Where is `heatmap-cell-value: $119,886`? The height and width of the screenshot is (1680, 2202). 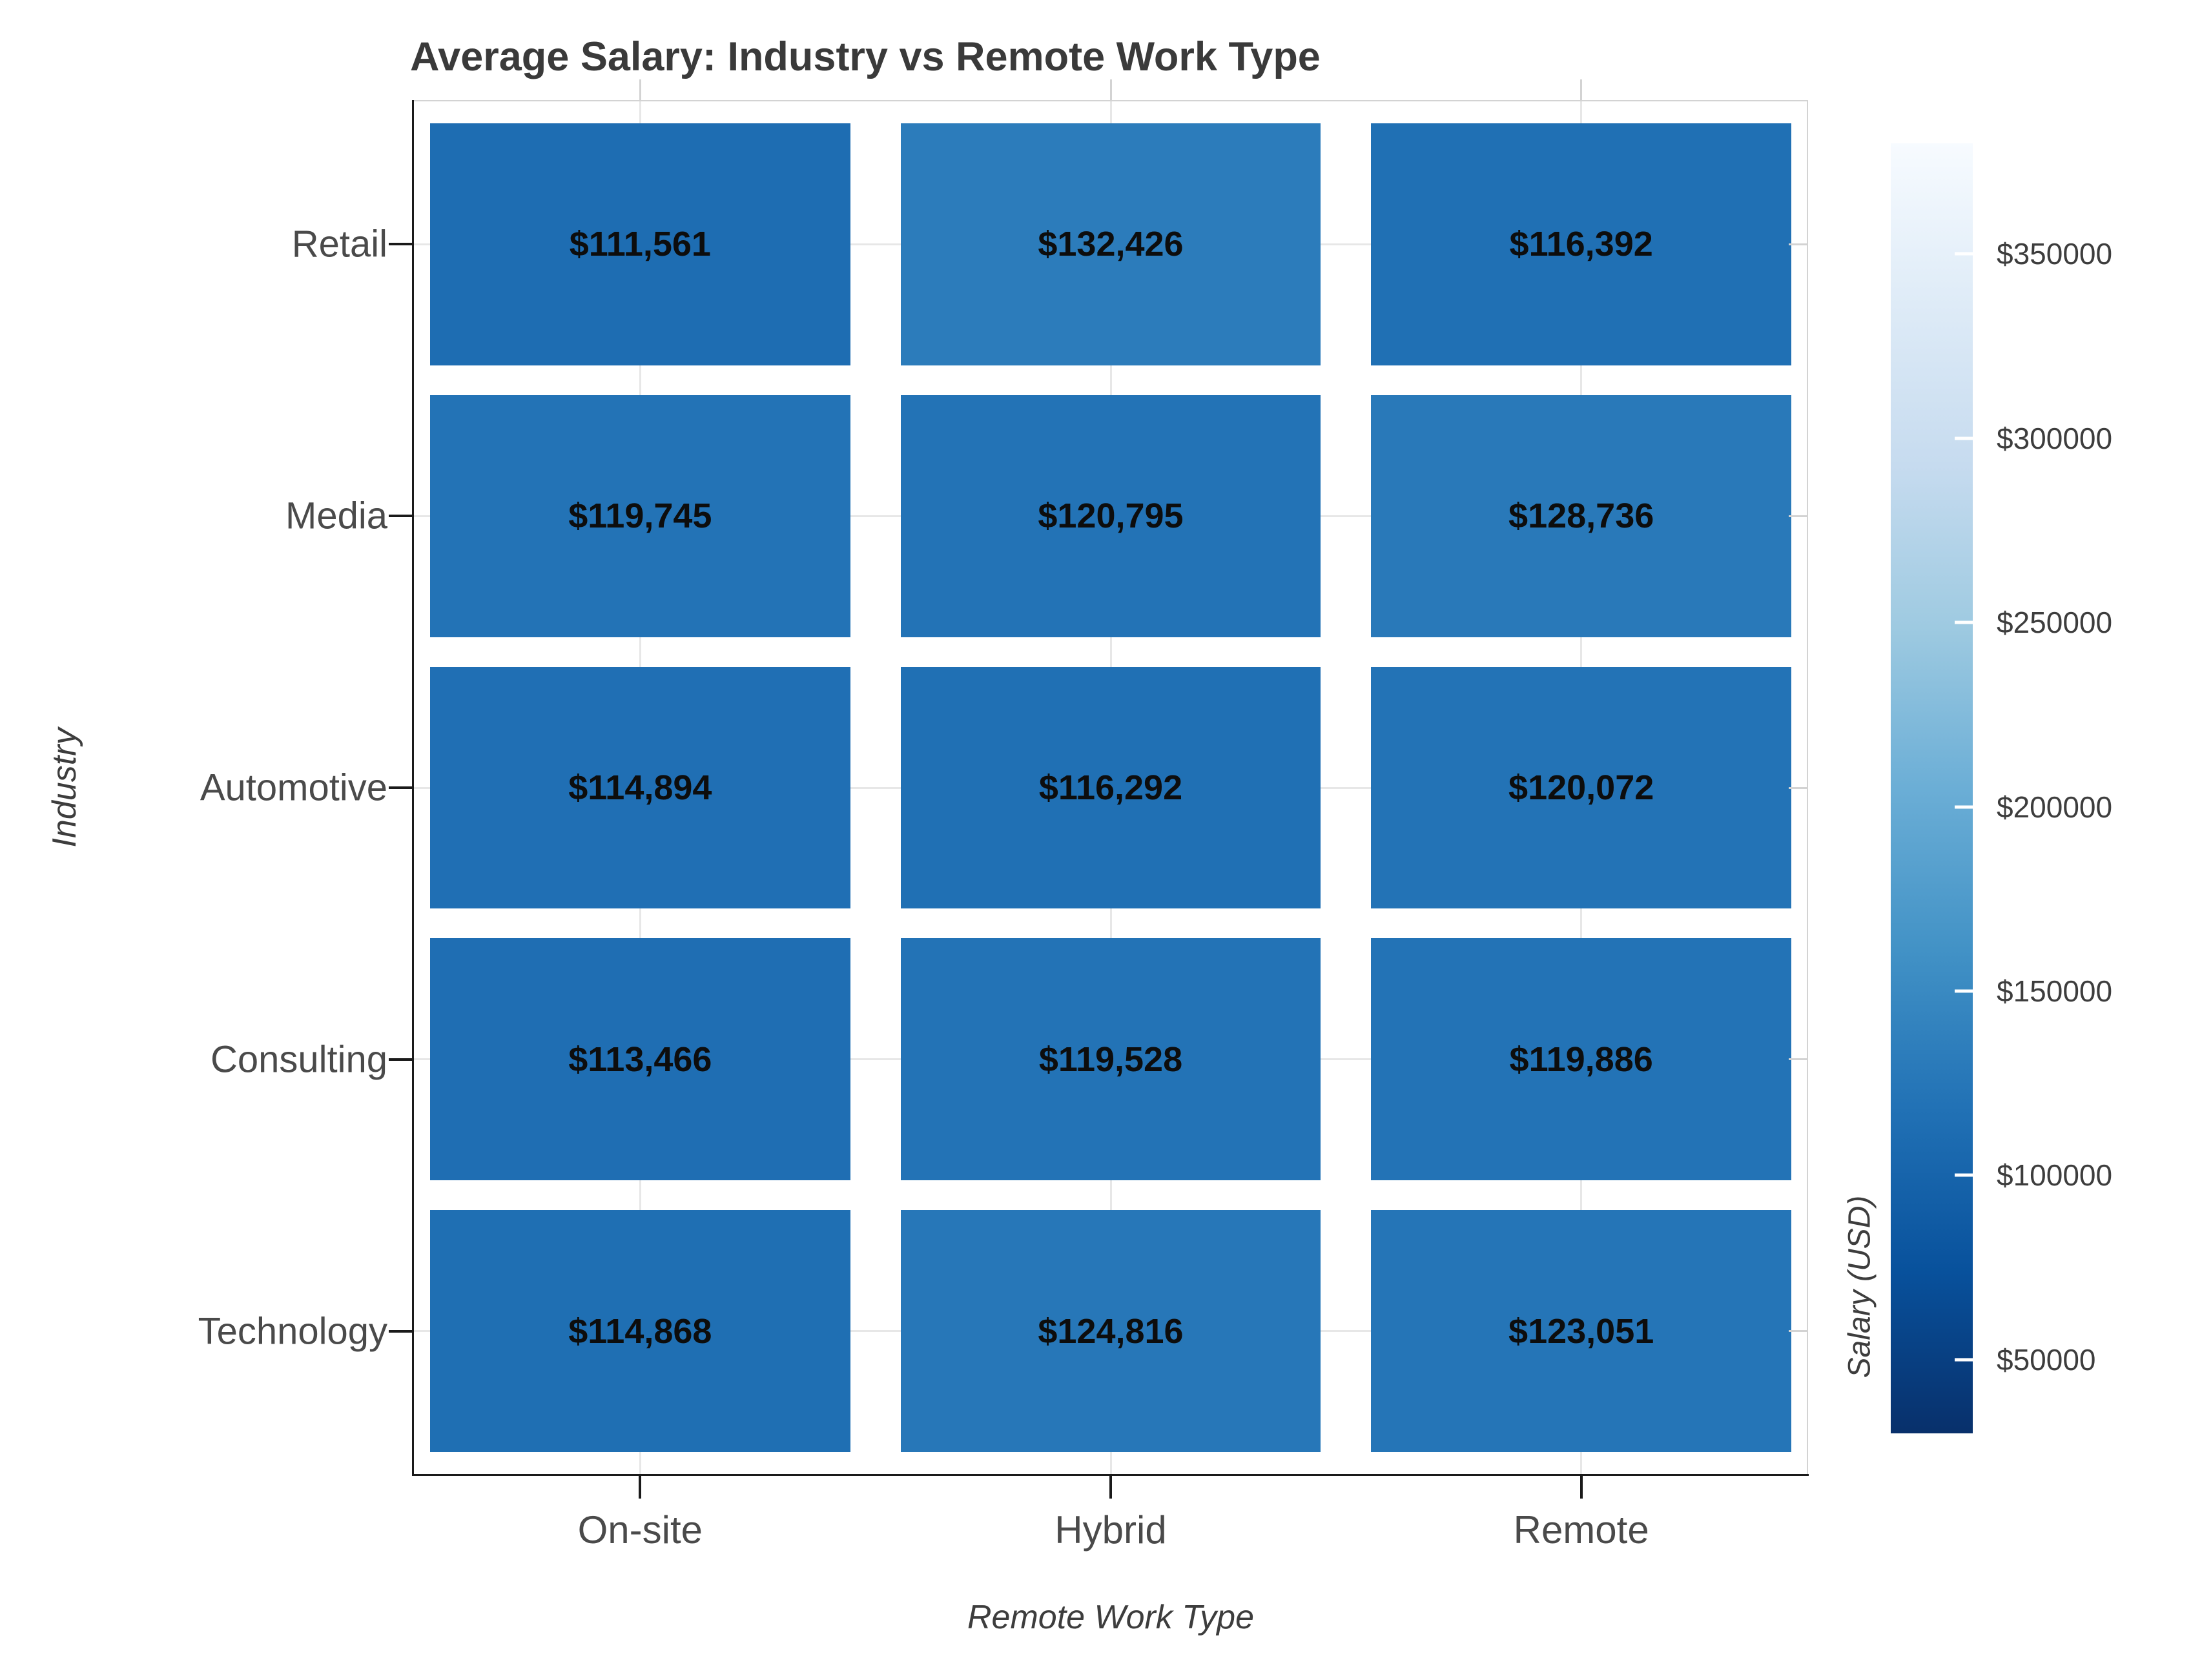 heatmap-cell-value: $119,886 is located at coordinates (1581, 1059).